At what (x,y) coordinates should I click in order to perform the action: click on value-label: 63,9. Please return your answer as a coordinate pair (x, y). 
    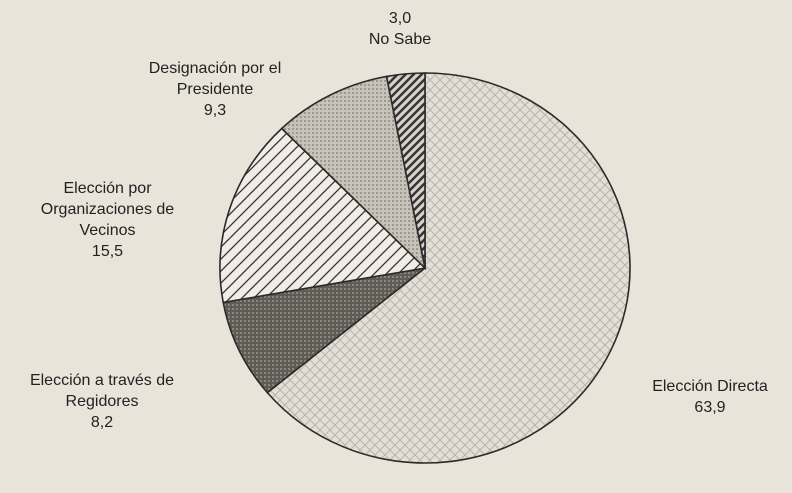
    Looking at the image, I should click on (710, 407).